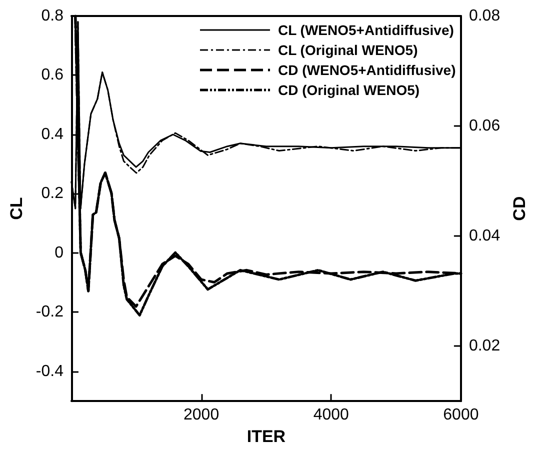 The height and width of the screenshot is (450, 536). I want to click on y2-tick-label: 0.06, so click(484, 126).